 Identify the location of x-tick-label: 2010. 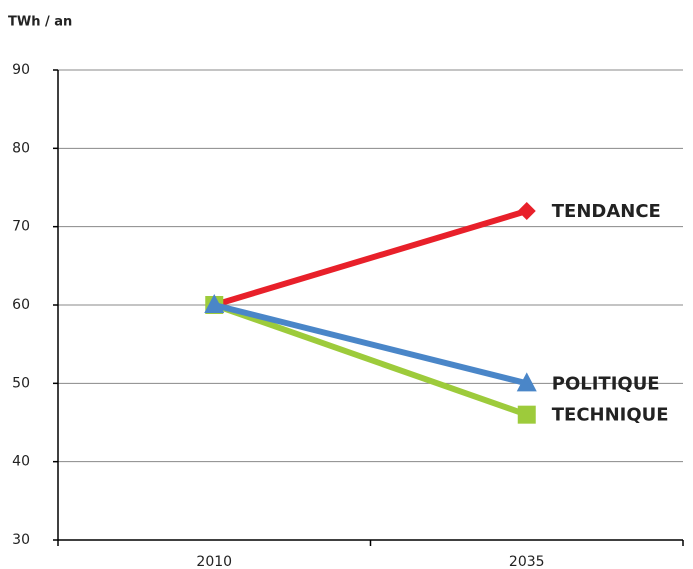
(214, 561).